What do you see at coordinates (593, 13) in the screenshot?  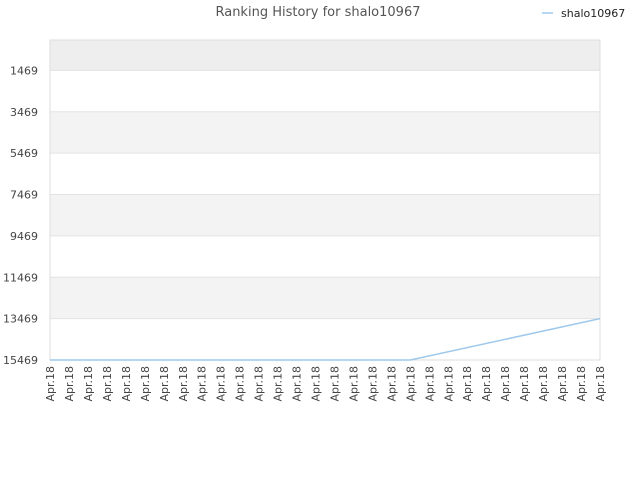 I see `legend-label: shalo10967` at bounding box center [593, 13].